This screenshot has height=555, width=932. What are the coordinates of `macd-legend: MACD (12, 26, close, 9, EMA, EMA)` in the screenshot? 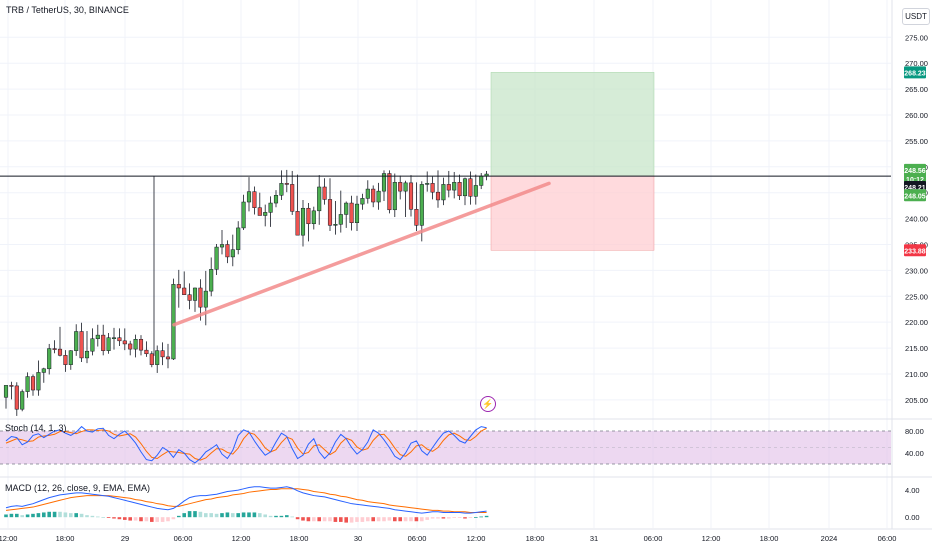 It's located at (78, 488).